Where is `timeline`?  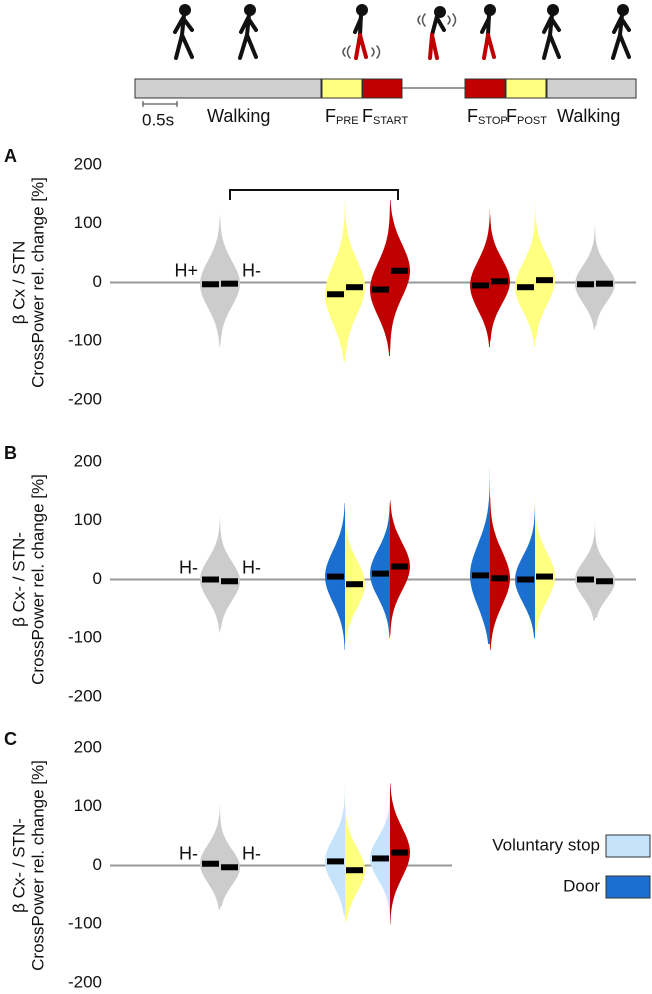 timeline is located at coordinates (385, 92).